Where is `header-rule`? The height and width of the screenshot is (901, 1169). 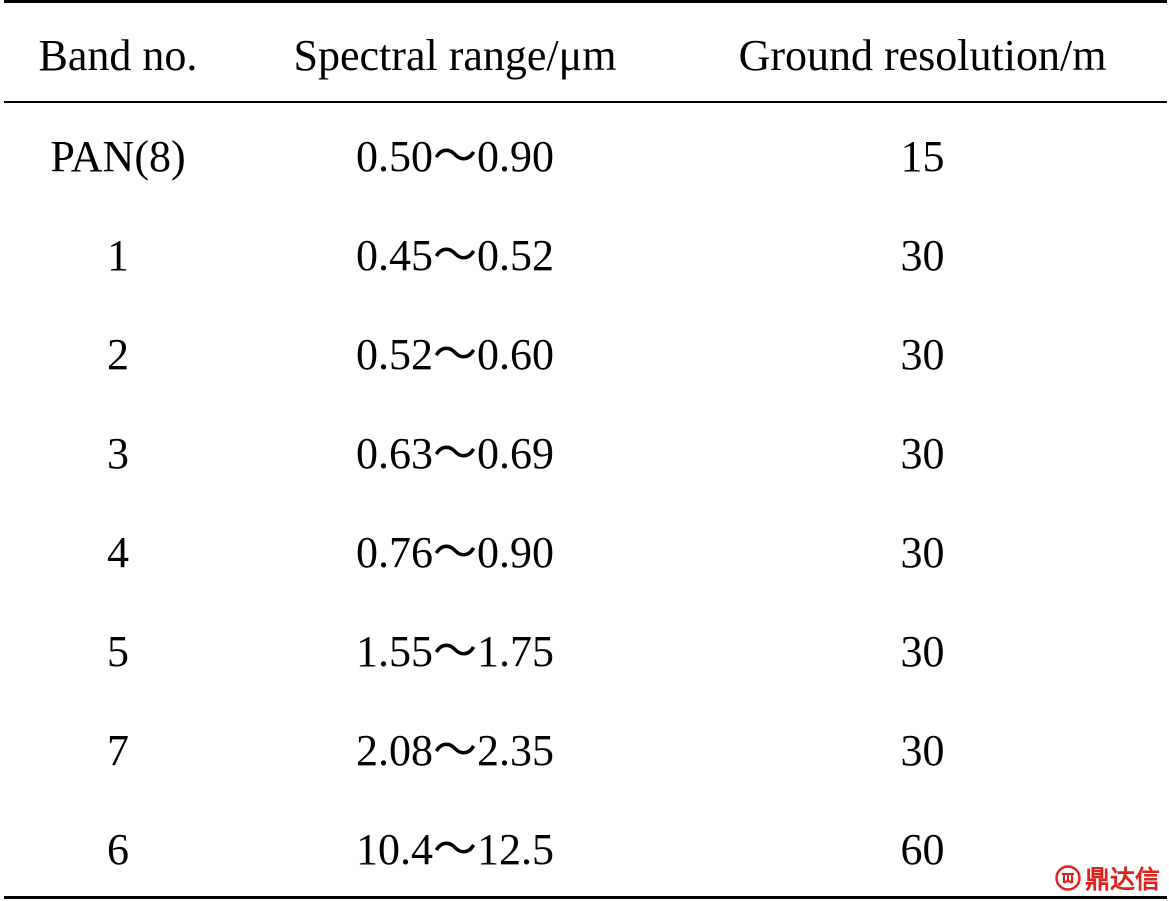 header-rule is located at coordinates (585, 102).